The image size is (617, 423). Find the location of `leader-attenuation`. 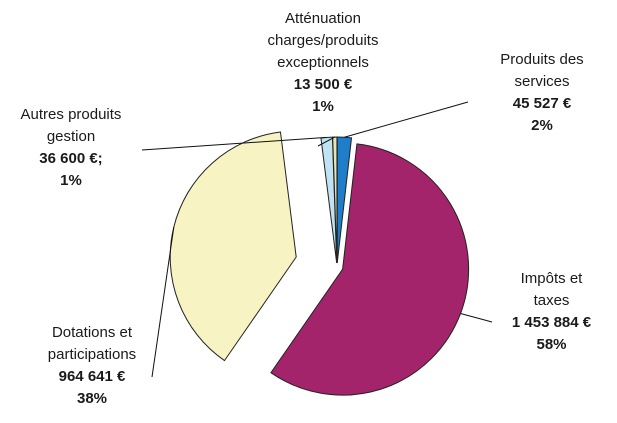

leader-attenuation is located at coordinates (326, 141).